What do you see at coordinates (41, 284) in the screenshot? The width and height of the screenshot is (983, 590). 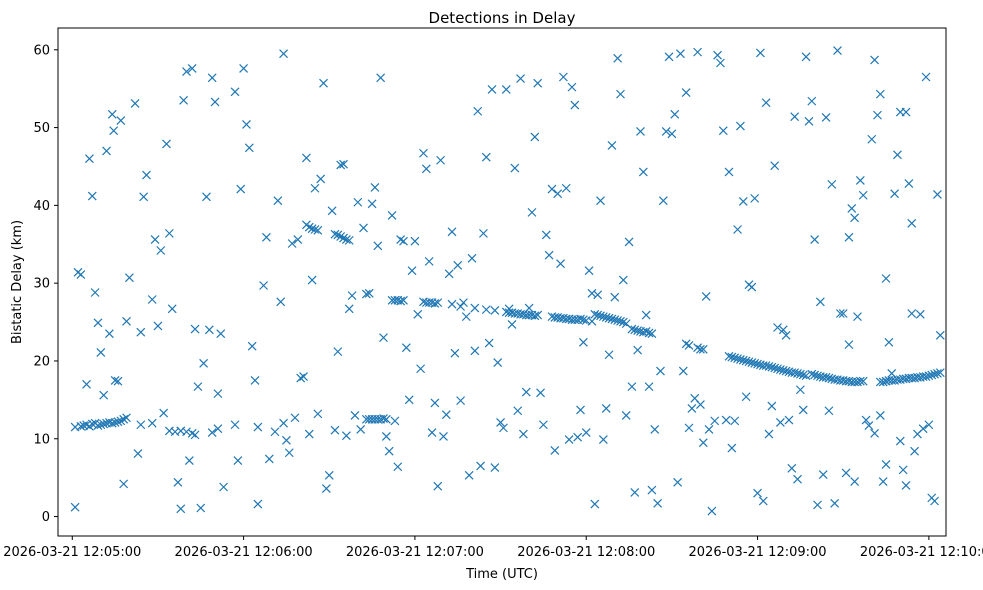 I see `y-tick-label: 30` at bounding box center [41, 284].